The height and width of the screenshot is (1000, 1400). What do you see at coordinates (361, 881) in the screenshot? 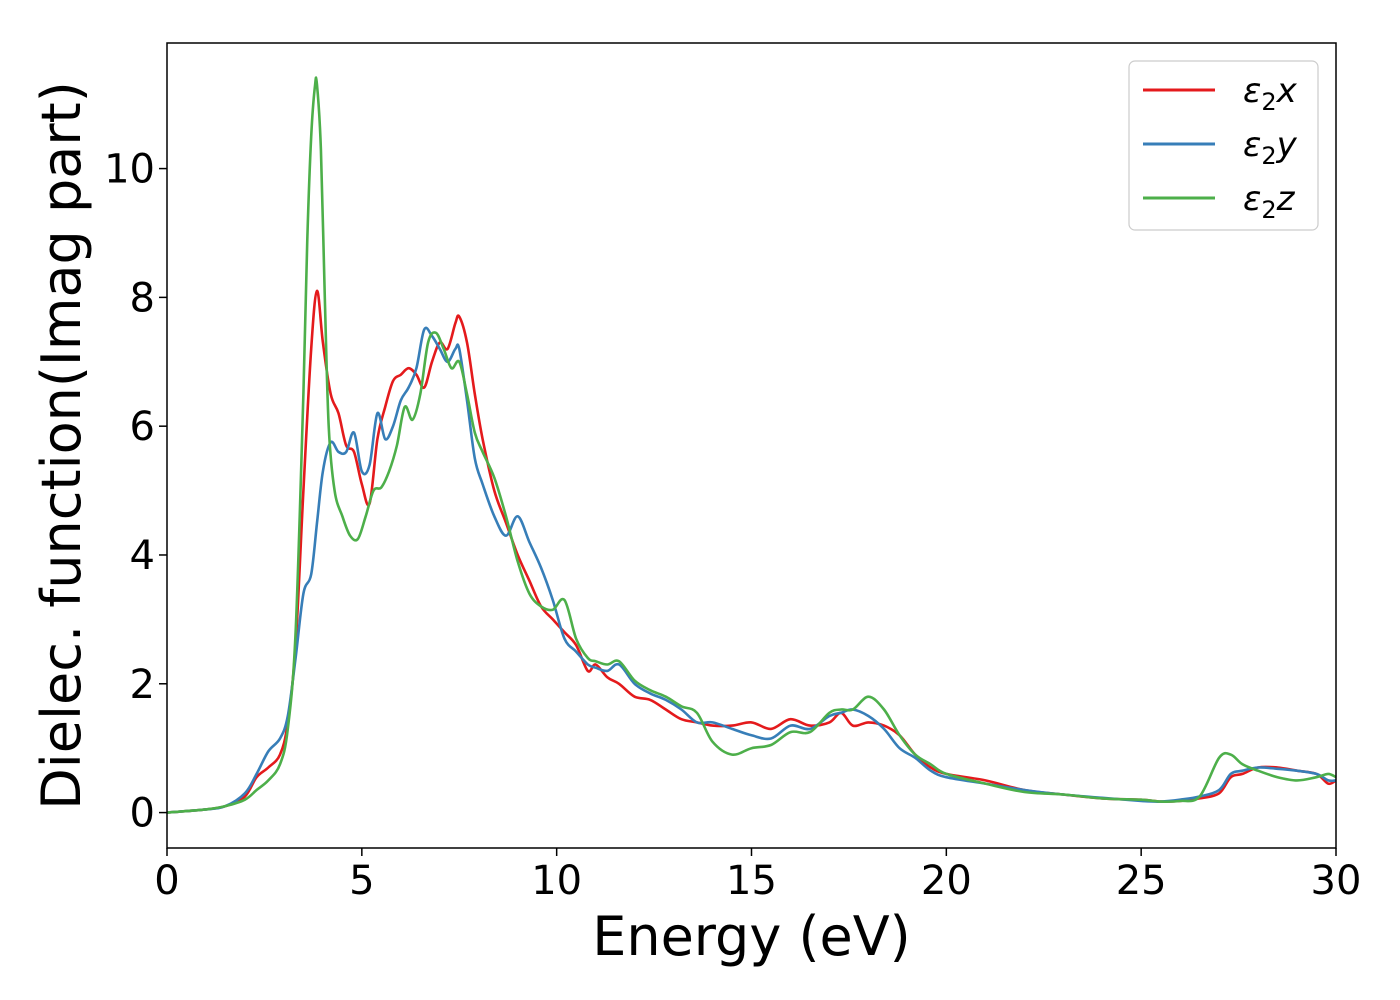
I see `x-tick-label: 5` at bounding box center [361, 881].